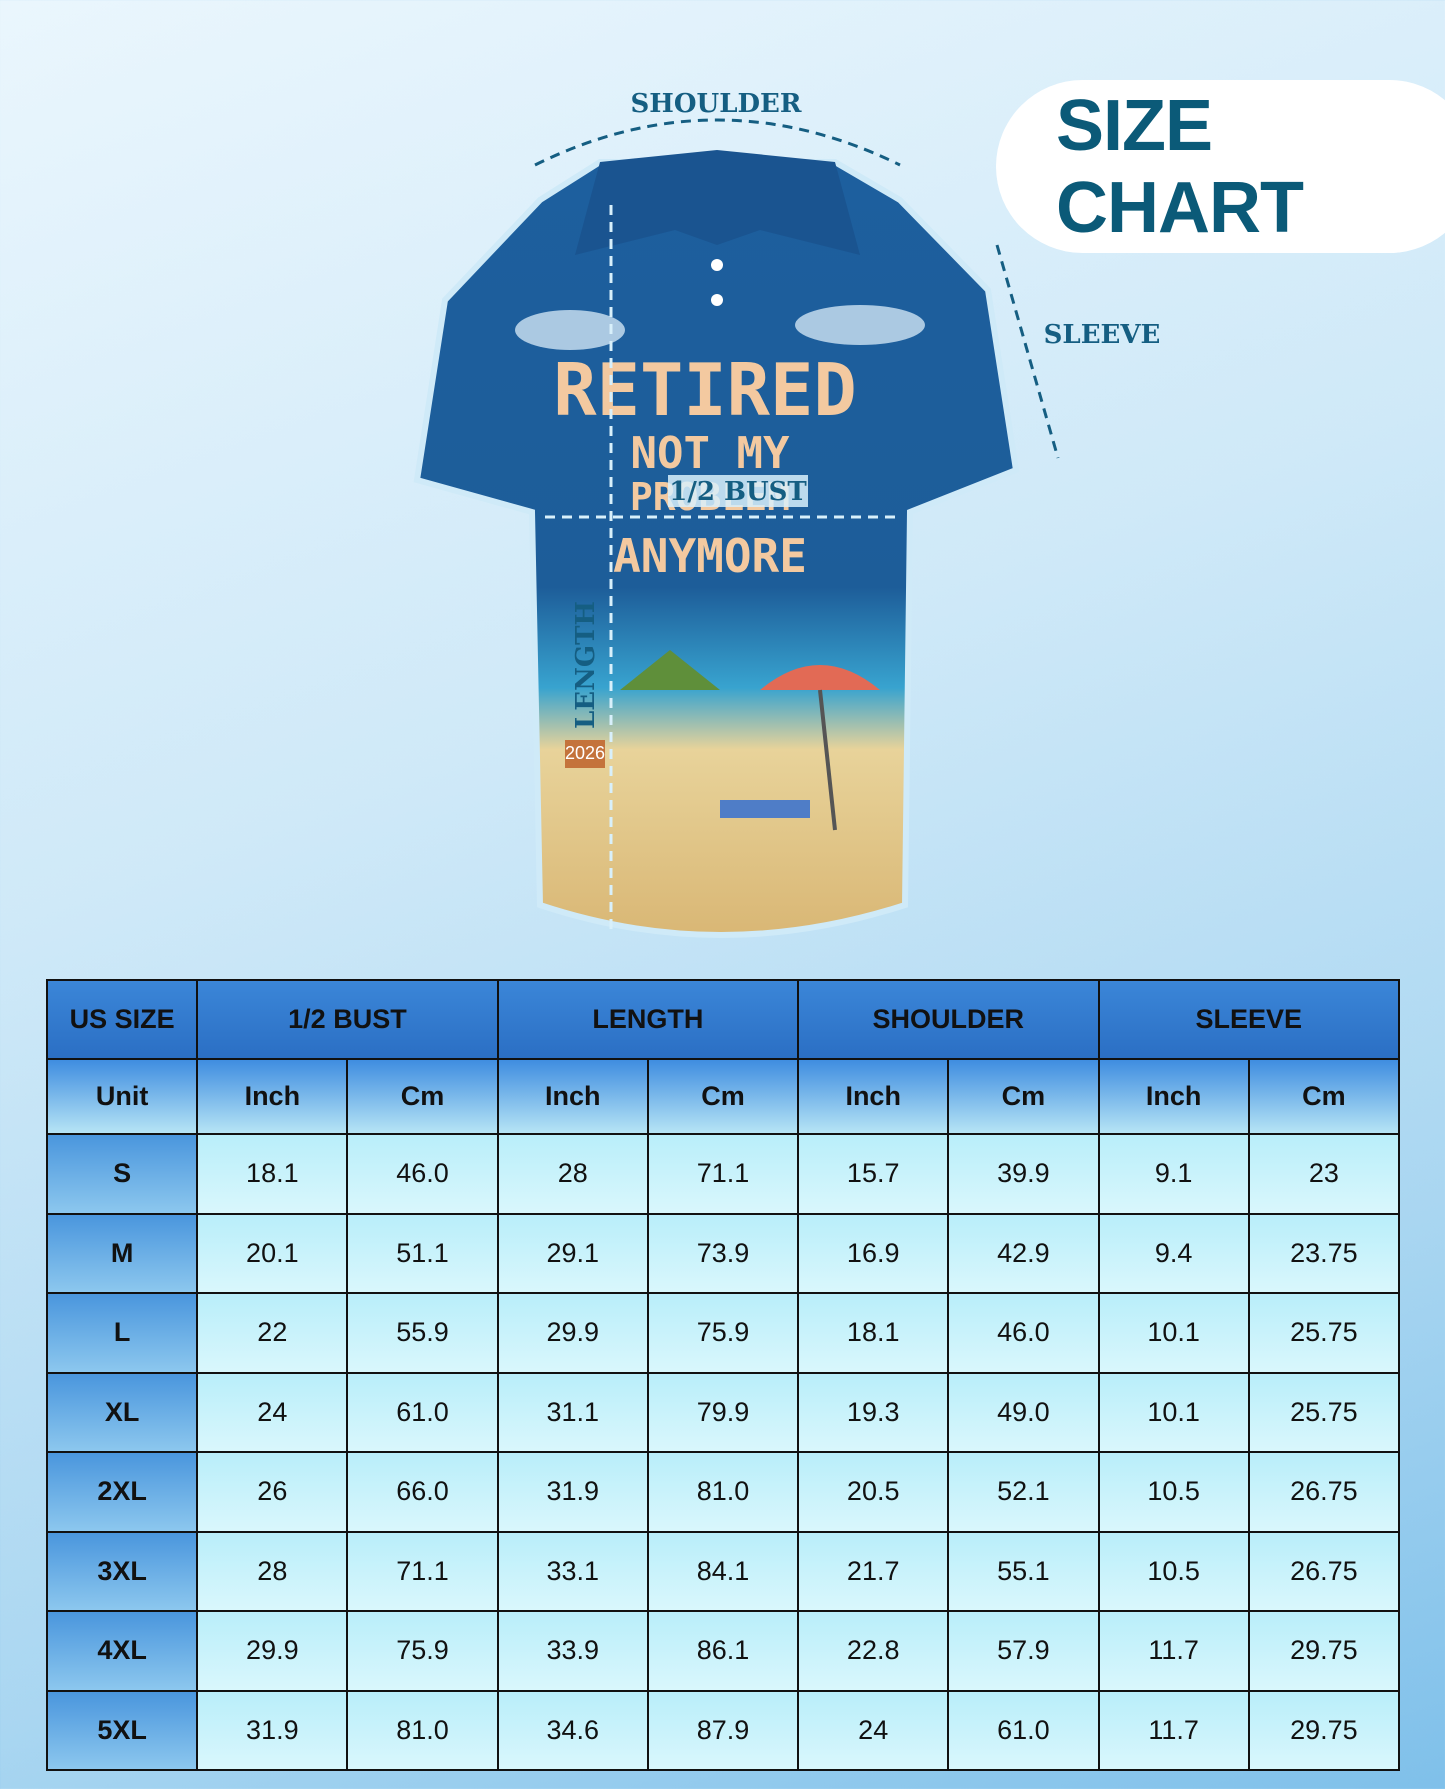 The image size is (1445, 1789). What do you see at coordinates (738, 492) in the screenshot?
I see `bust-label: 1/2 BUST` at bounding box center [738, 492].